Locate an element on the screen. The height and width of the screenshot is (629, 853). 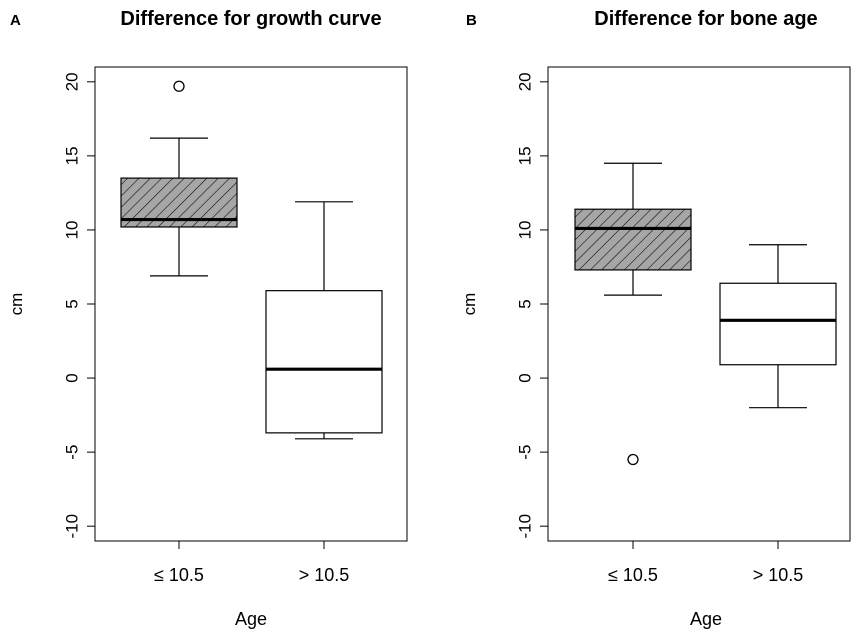
x-axis-b: ≤ 10.5 > 10.5 is located at coordinates (706, 562).